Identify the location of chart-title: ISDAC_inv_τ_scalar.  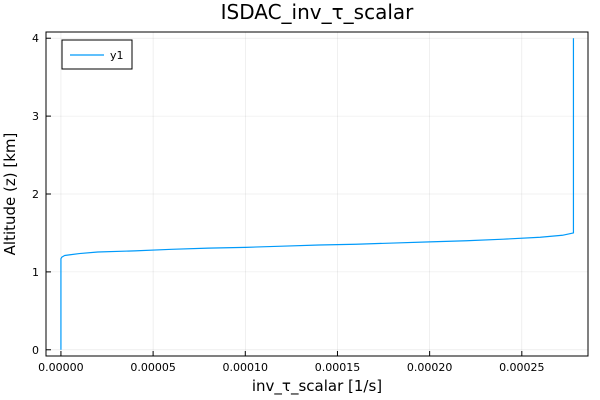
(318, 12).